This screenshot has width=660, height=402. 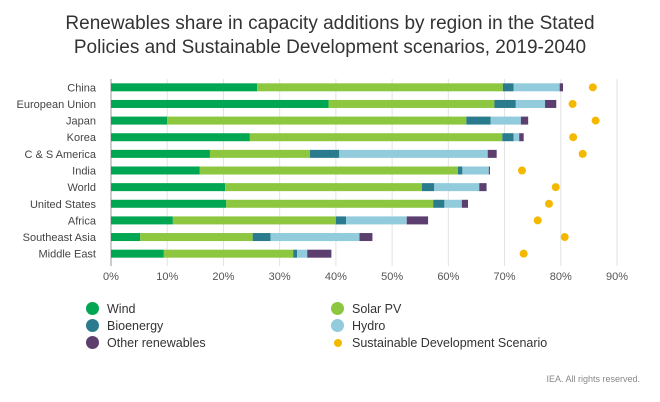 I want to click on legend-item: Other renewables, so click(x=208, y=342).